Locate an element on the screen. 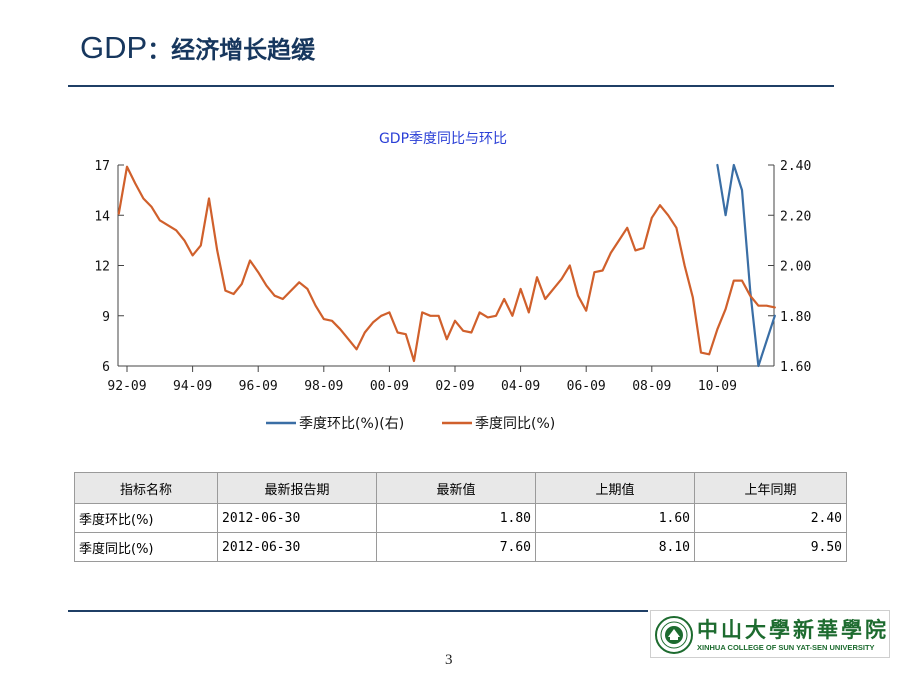 The height and width of the screenshot is (675, 900). cell-indicator-name: 季度同比(%) is located at coordinates (146, 547).